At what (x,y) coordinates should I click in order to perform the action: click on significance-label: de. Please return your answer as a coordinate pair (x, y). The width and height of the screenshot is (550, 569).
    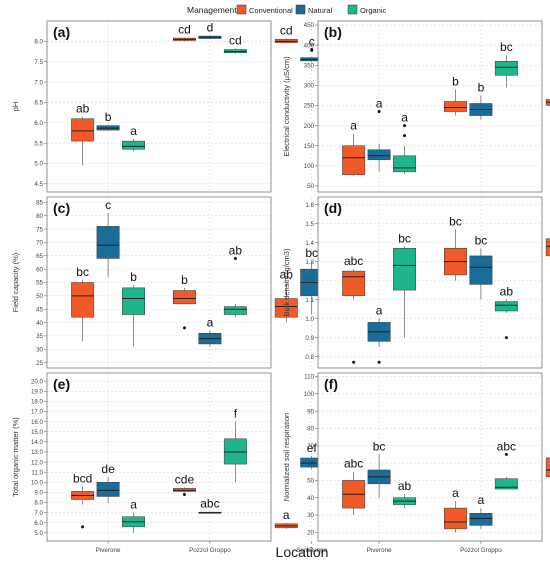
    Looking at the image, I should click on (108, 469).